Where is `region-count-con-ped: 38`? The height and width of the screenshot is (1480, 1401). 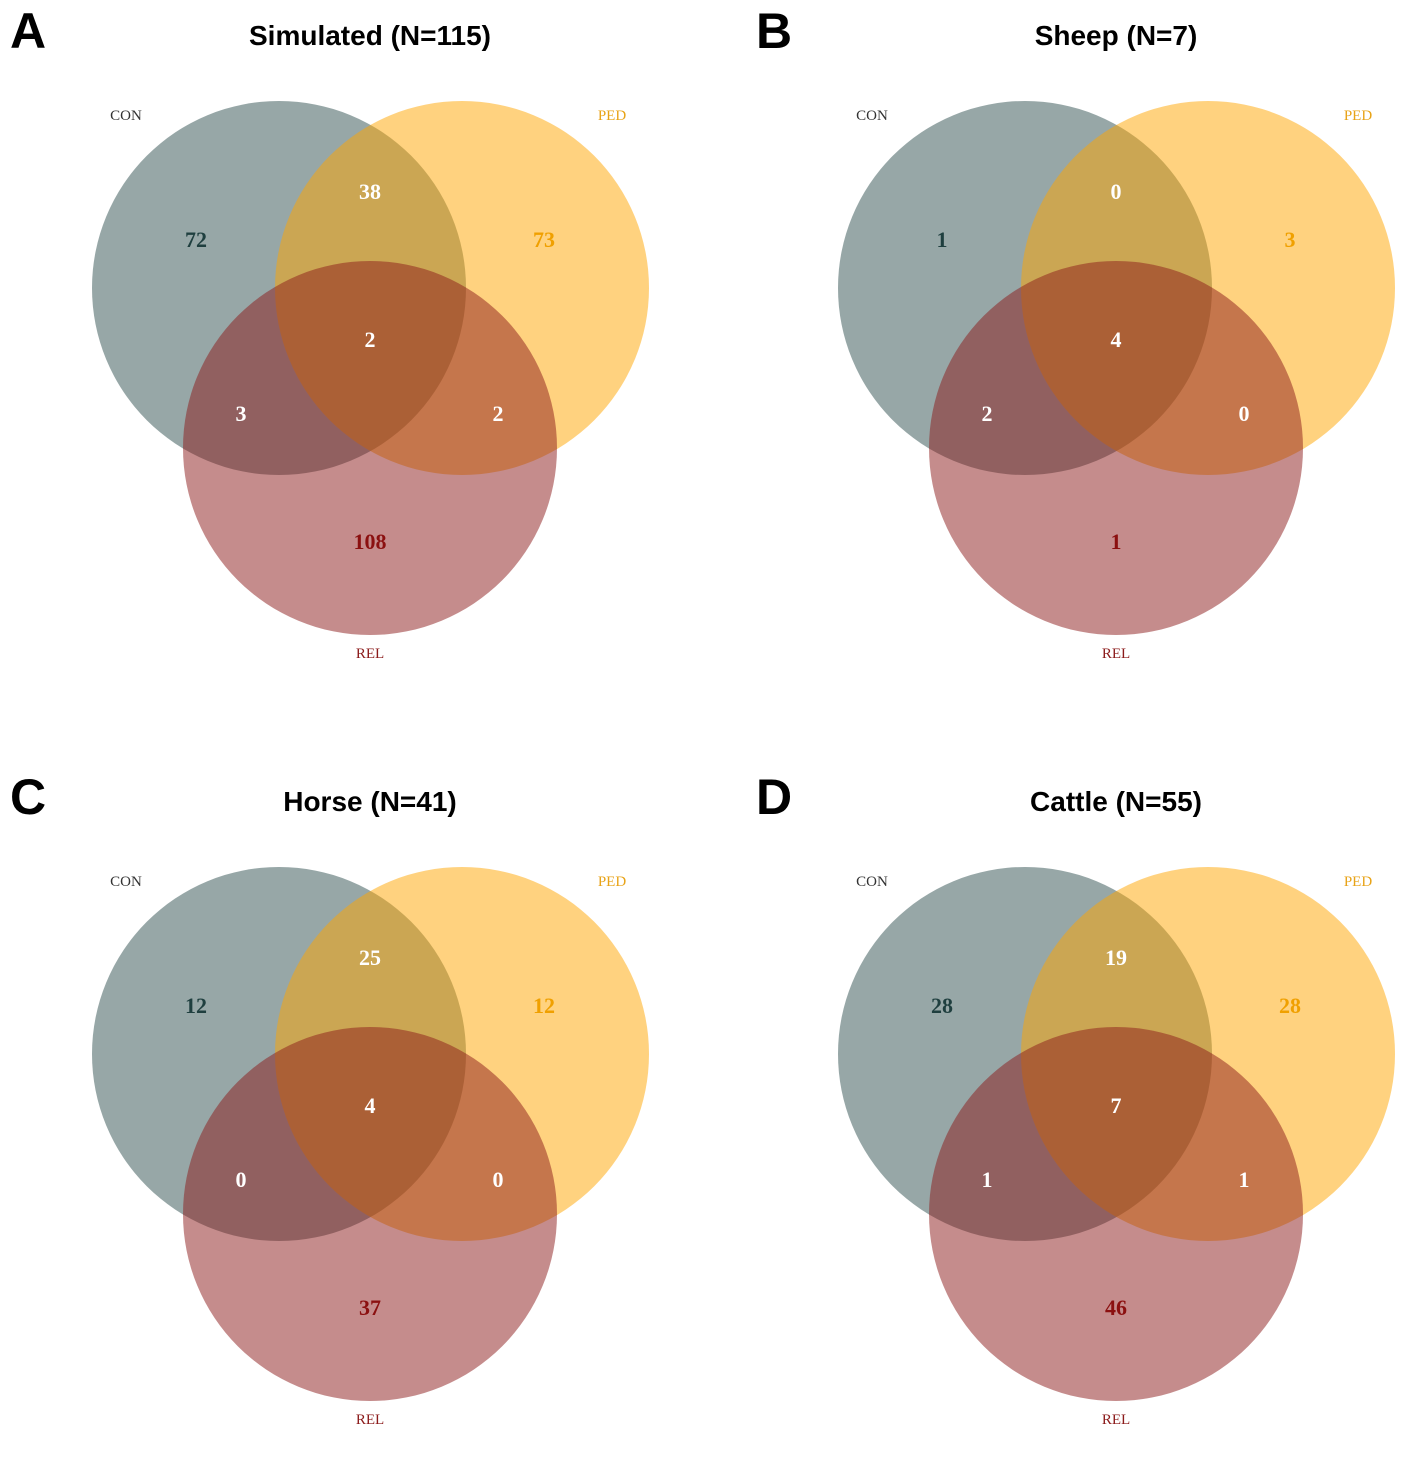 region-count-con-ped: 38 is located at coordinates (370, 191).